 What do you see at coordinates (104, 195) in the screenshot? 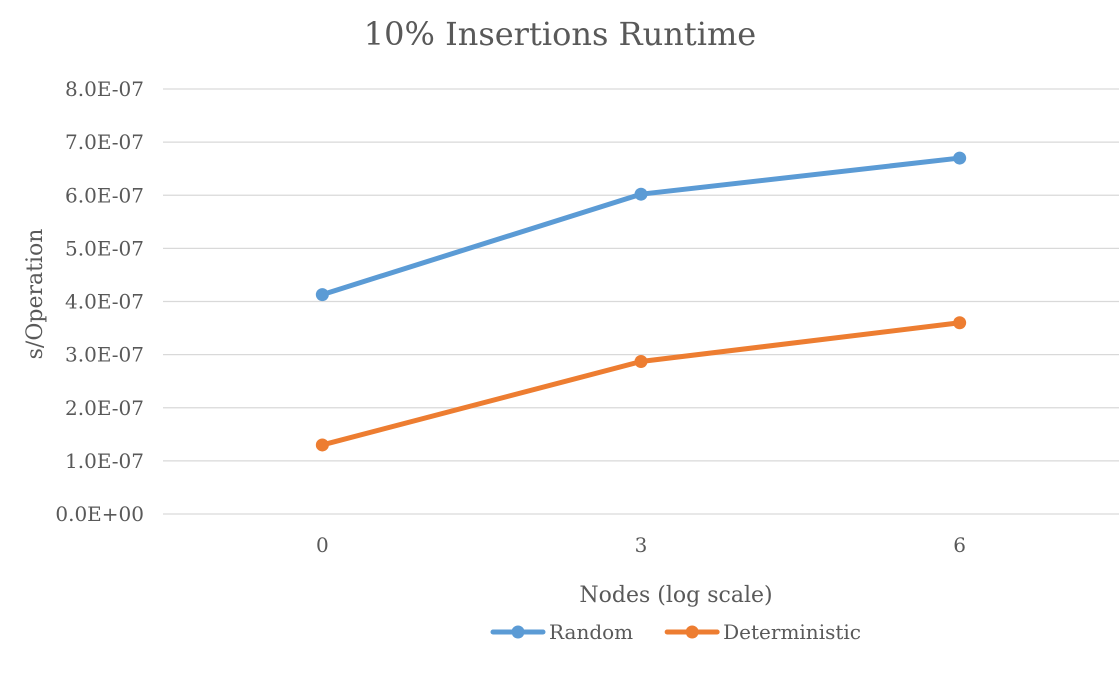
I see `y-tick-label: 6.0E-07` at bounding box center [104, 195].